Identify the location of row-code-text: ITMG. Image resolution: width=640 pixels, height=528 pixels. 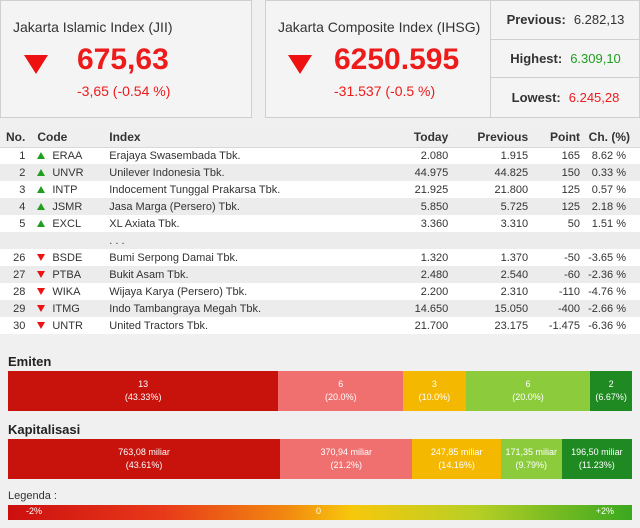
(66, 308).